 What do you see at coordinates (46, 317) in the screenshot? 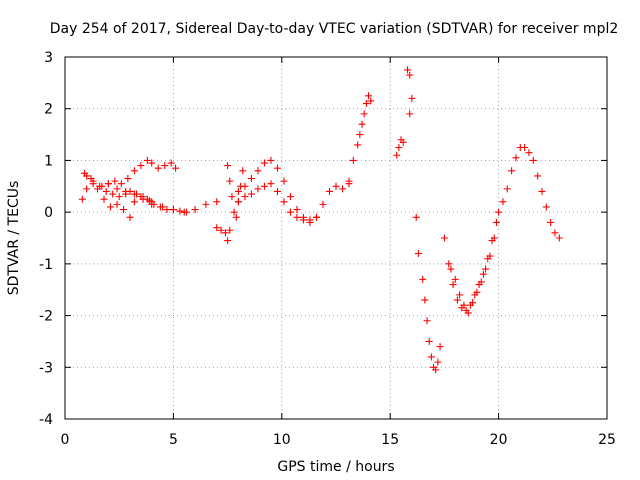
I see `y-tick-label: -2` at bounding box center [46, 317].